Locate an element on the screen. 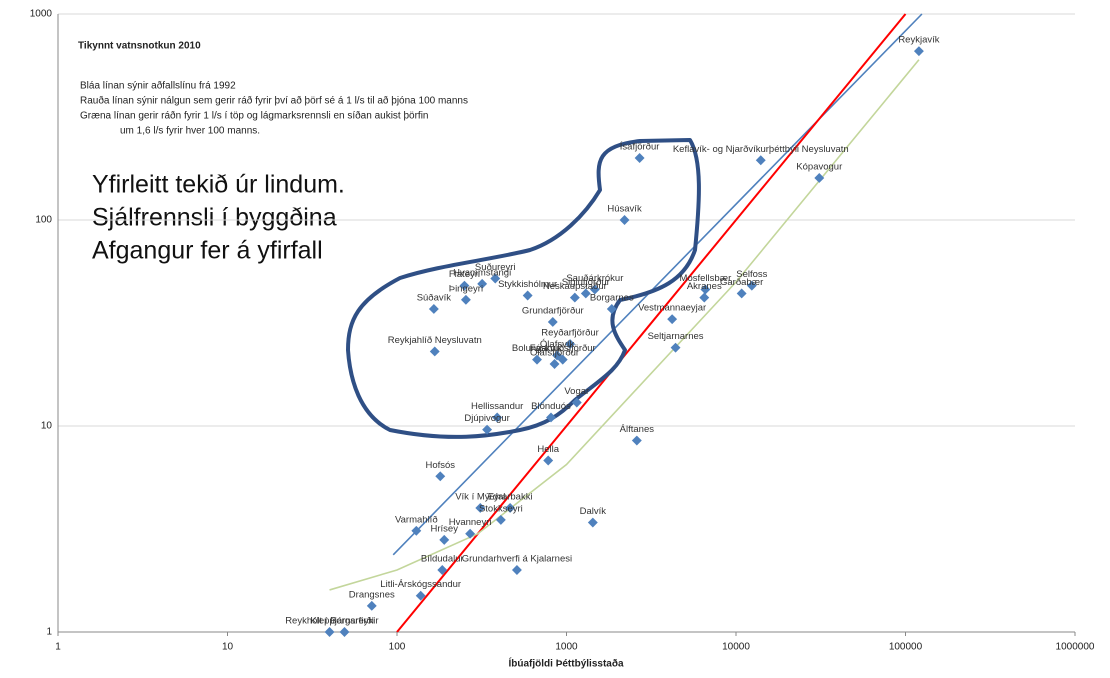 This screenshot has height=678, width=1110. point-label: Hvammstangi is located at coordinates (482, 272).